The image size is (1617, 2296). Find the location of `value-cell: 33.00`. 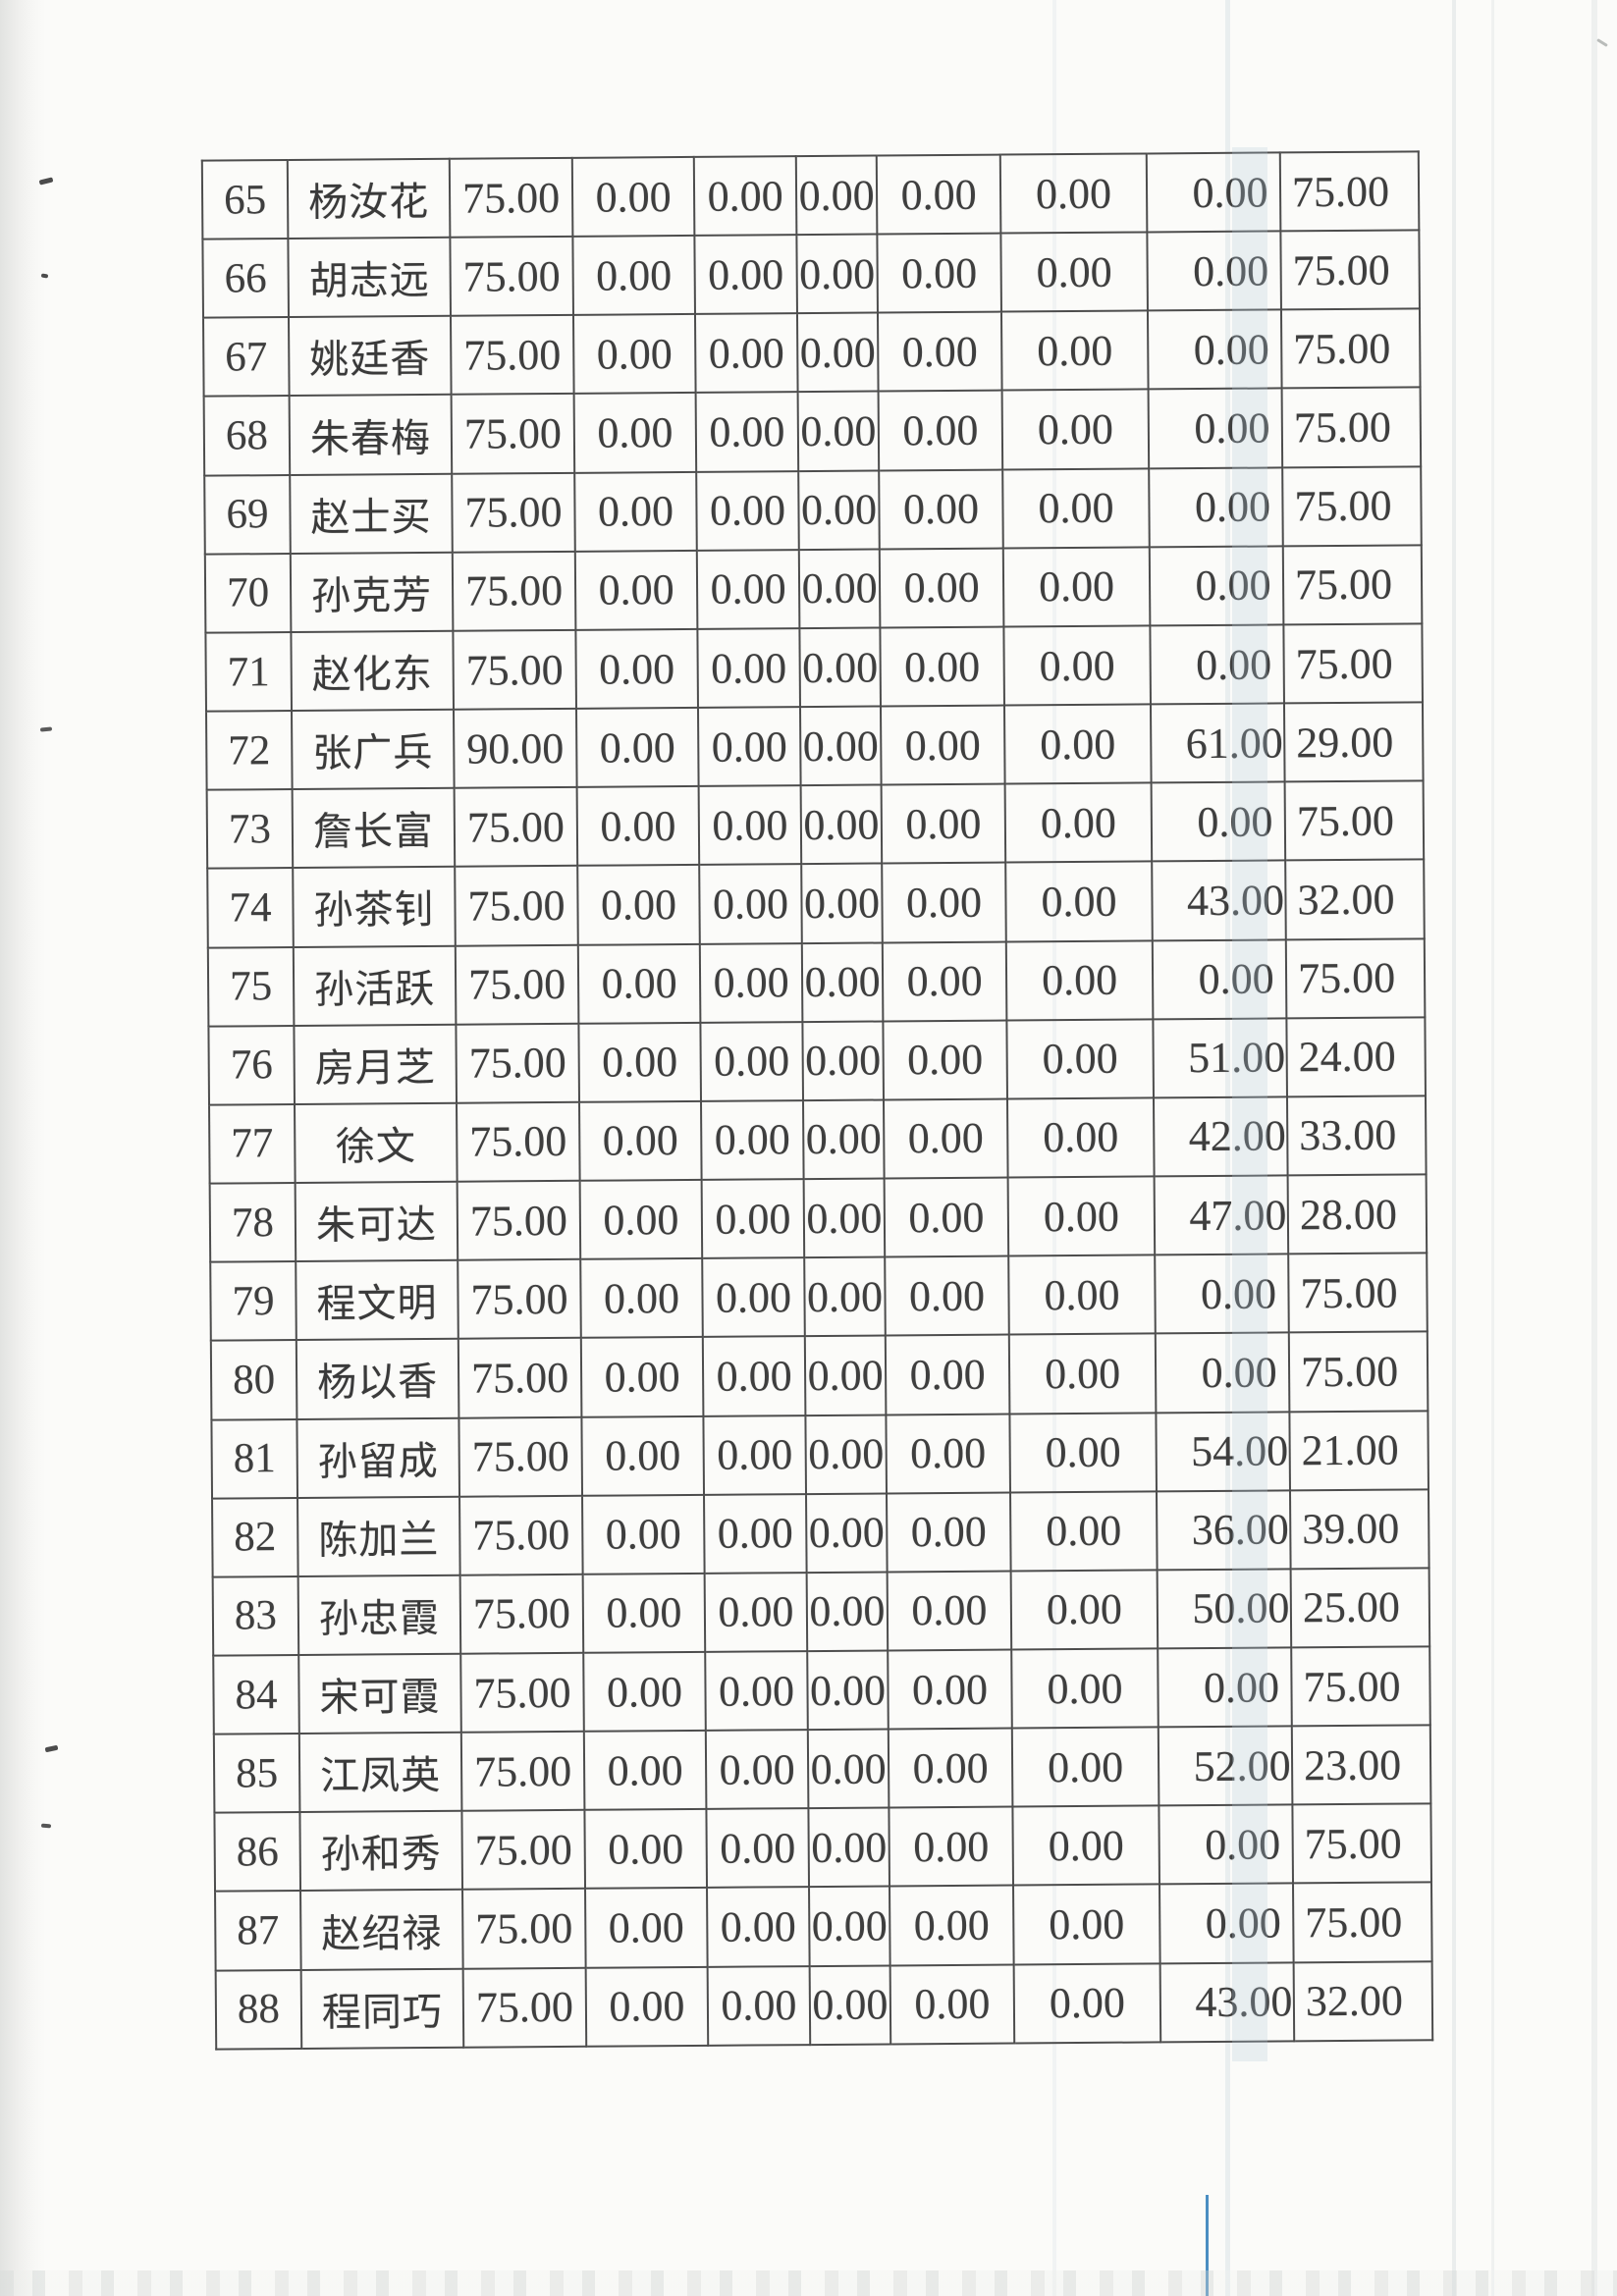

value-cell: 33.00 is located at coordinates (1357, 1135).